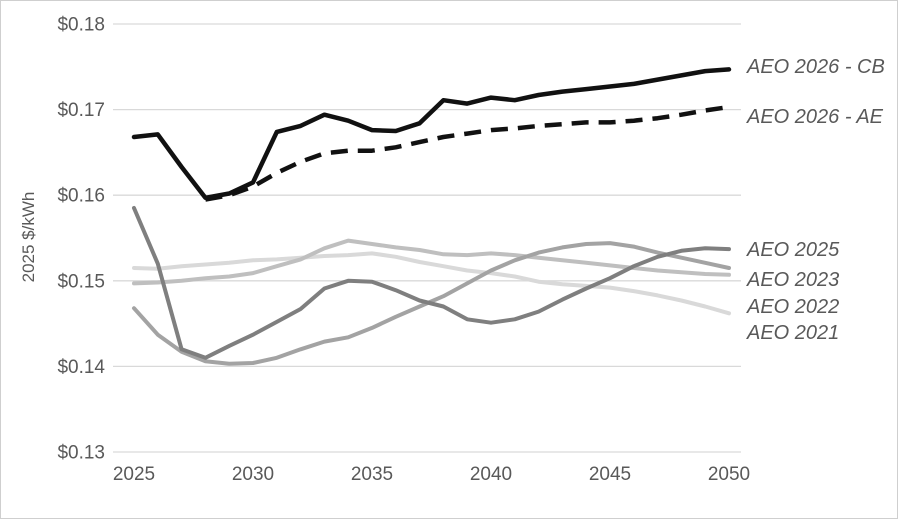 The height and width of the screenshot is (519, 898). I want to click on series-label-aeo-2026-cb: AEO 2026 - CB, so click(815, 67).